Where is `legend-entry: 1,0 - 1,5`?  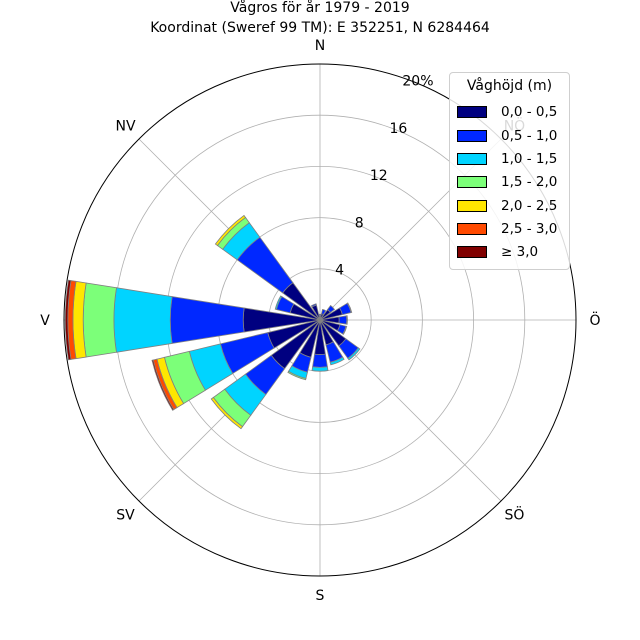
legend-entry: 1,0 - 1,5 is located at coordinates (507, 159).